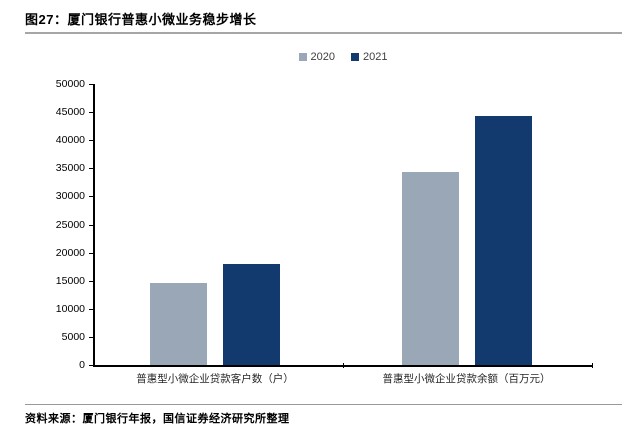 The width and height of the screenshot is (638, 430). I want to click on source-note: 资料来源：厦门银行年报，国信证券经济研究所整理, so click(157, 419).